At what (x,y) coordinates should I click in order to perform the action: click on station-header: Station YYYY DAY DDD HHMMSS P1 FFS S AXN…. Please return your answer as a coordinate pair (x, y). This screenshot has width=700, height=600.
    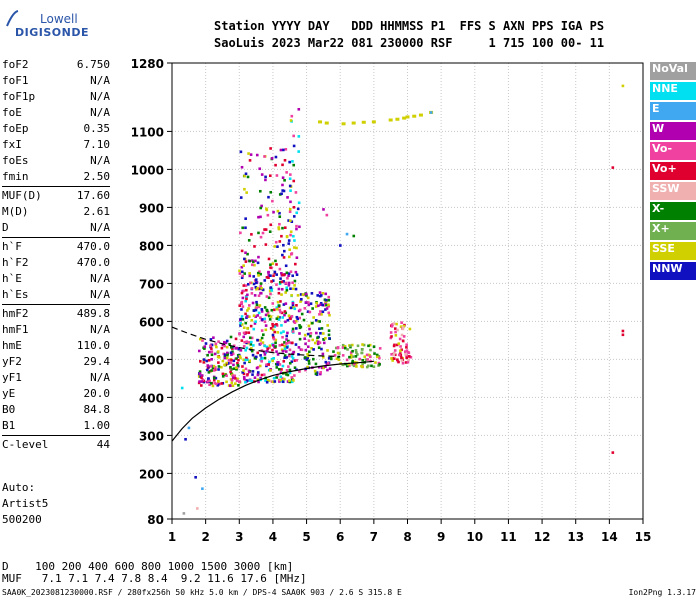
    Looking at the image, I should click on (409, 35).